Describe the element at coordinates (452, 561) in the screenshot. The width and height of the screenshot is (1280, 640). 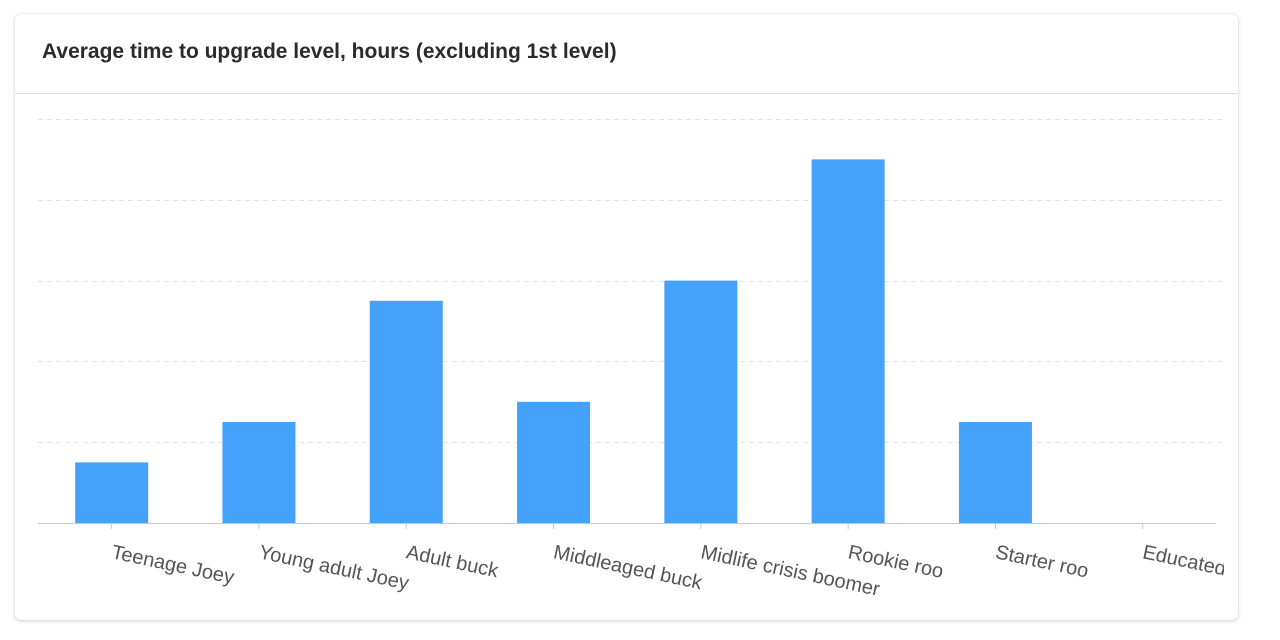
I see `x-tick-label: Adult buck` at that location.